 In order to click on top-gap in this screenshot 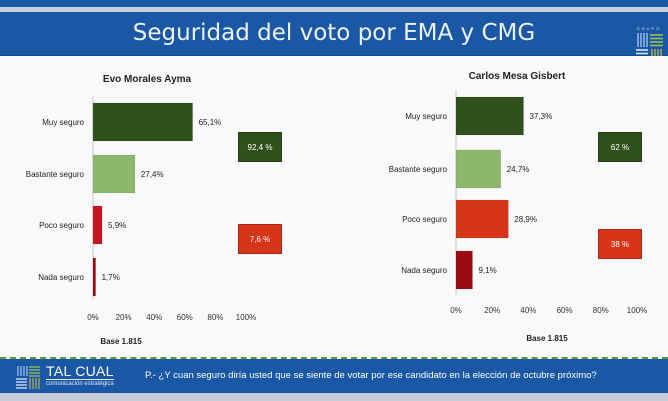, I will do `click(334, 9)`.